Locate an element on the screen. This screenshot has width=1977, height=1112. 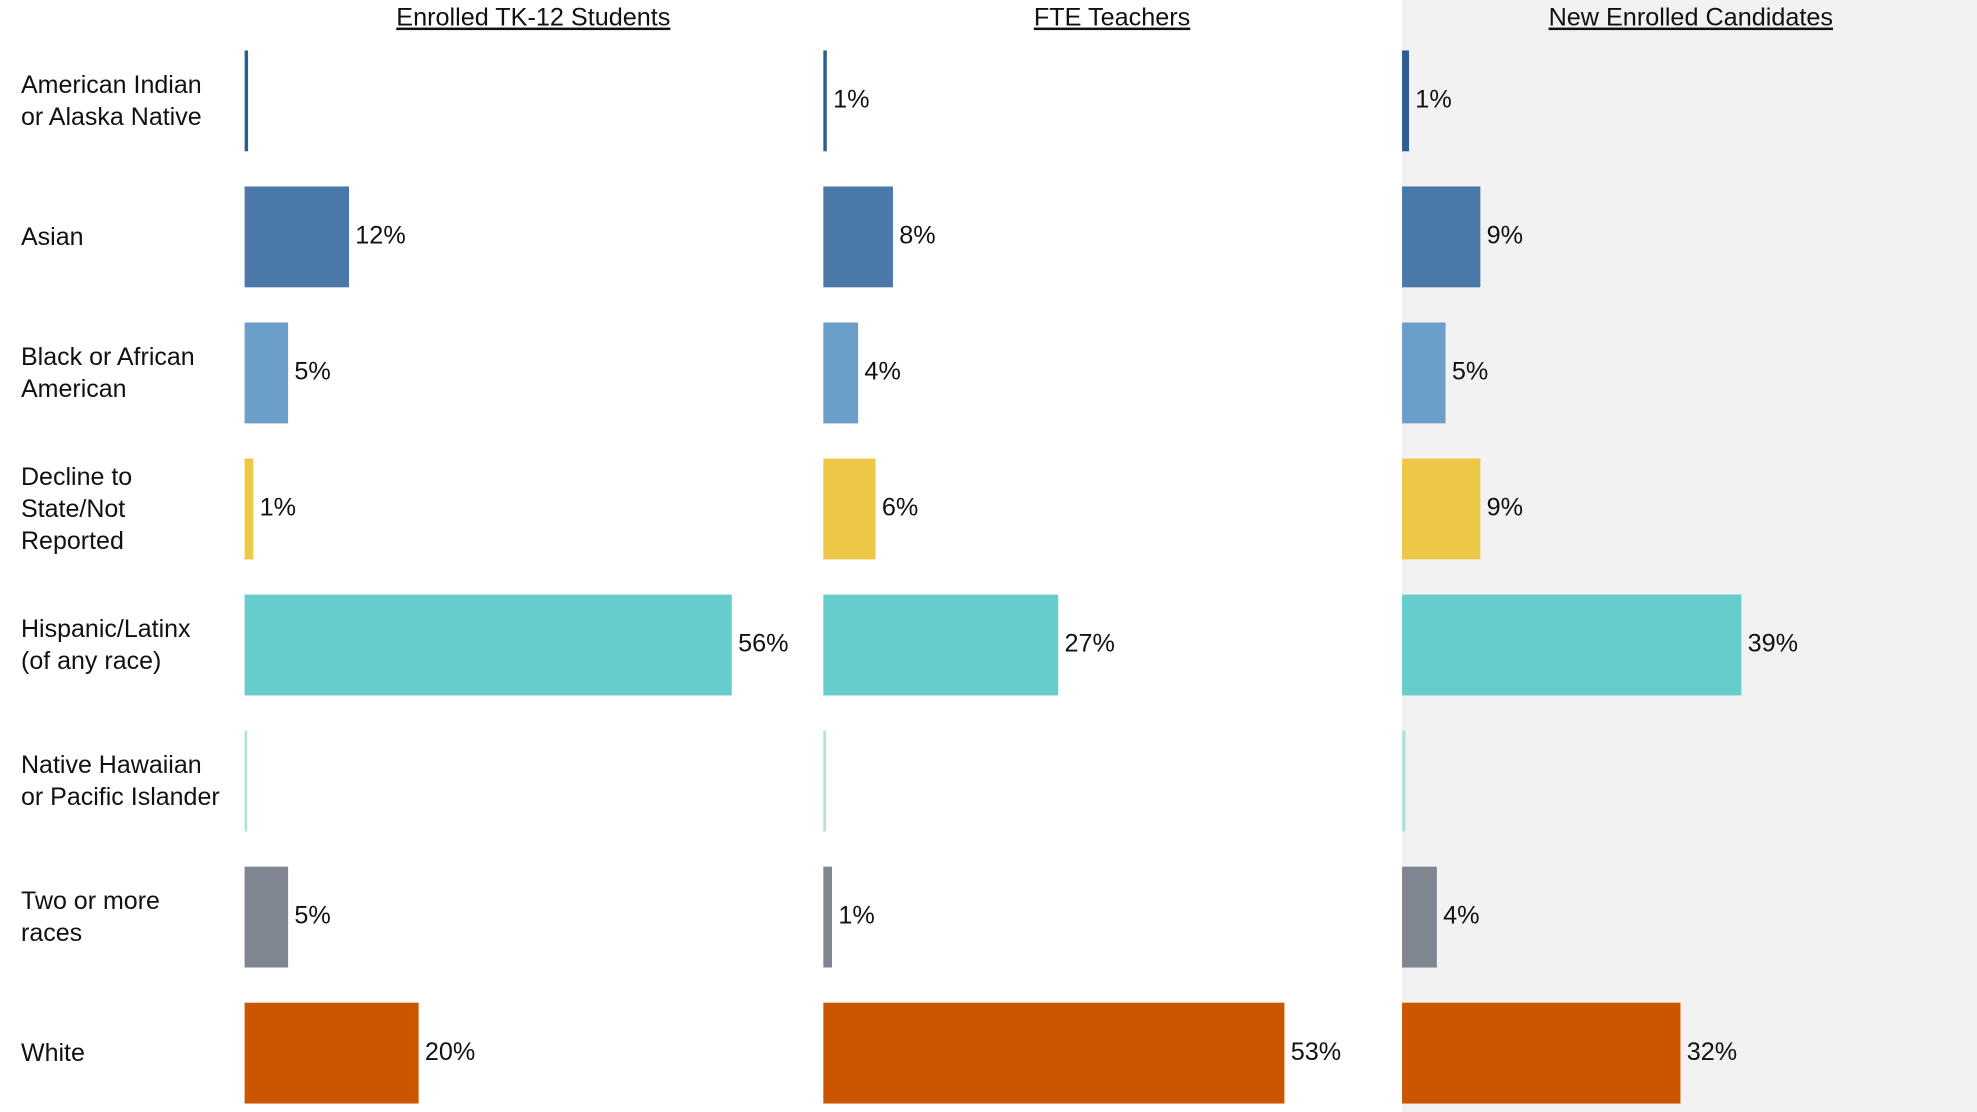
panel-title: Enrolled TK-12 Students is located at coordinates (533, 18).